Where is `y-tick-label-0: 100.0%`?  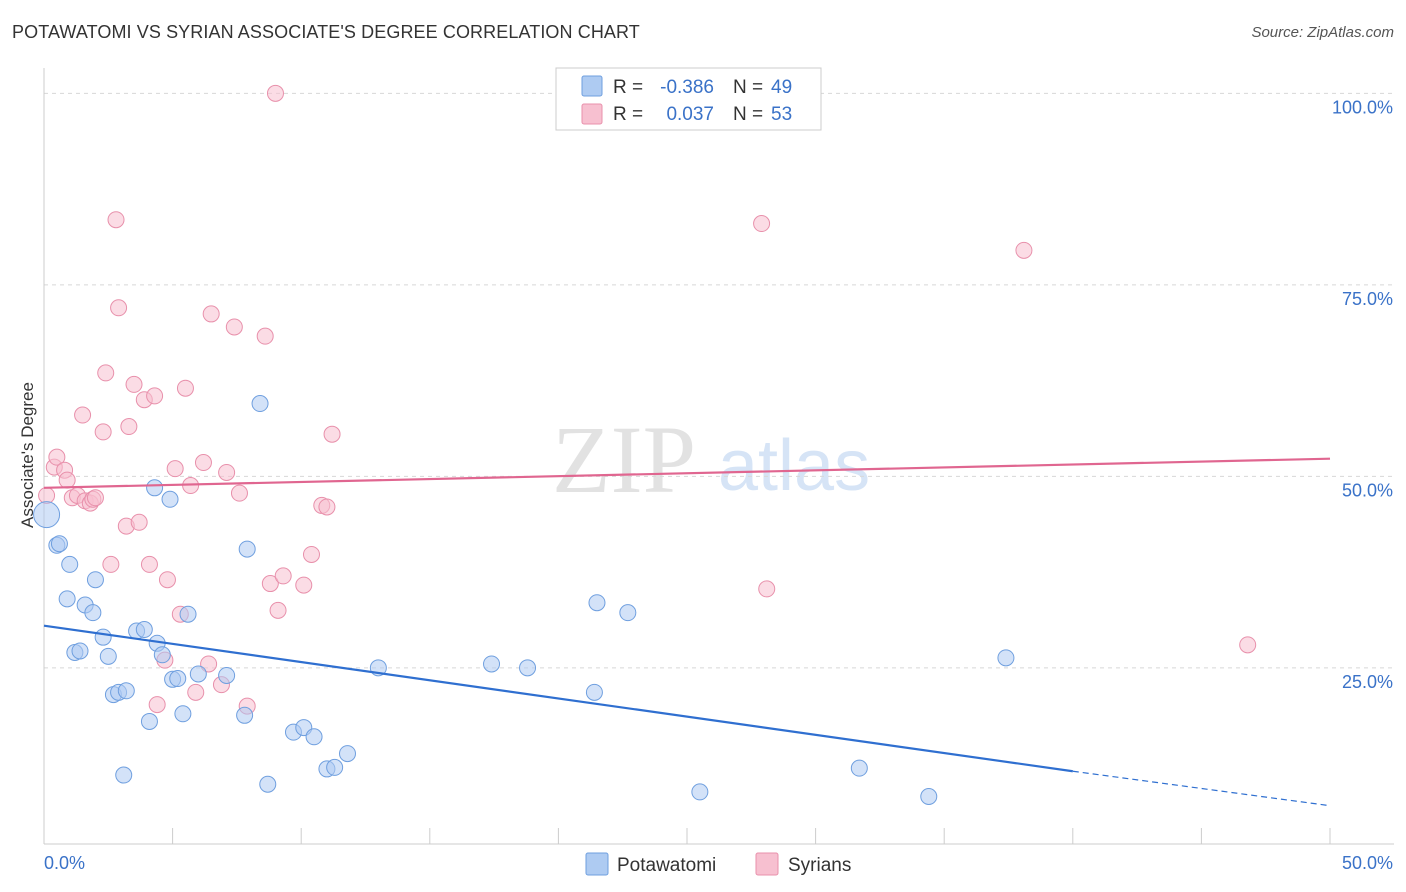 y-tick-label-0: 100.0% is located at coordinates (1362, 107).